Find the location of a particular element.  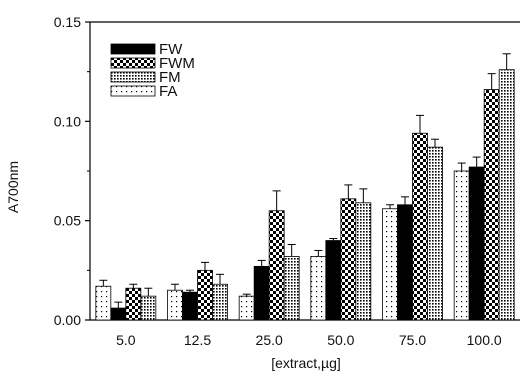

y-axis-title: A700nm is located at coordinates (13, 187).